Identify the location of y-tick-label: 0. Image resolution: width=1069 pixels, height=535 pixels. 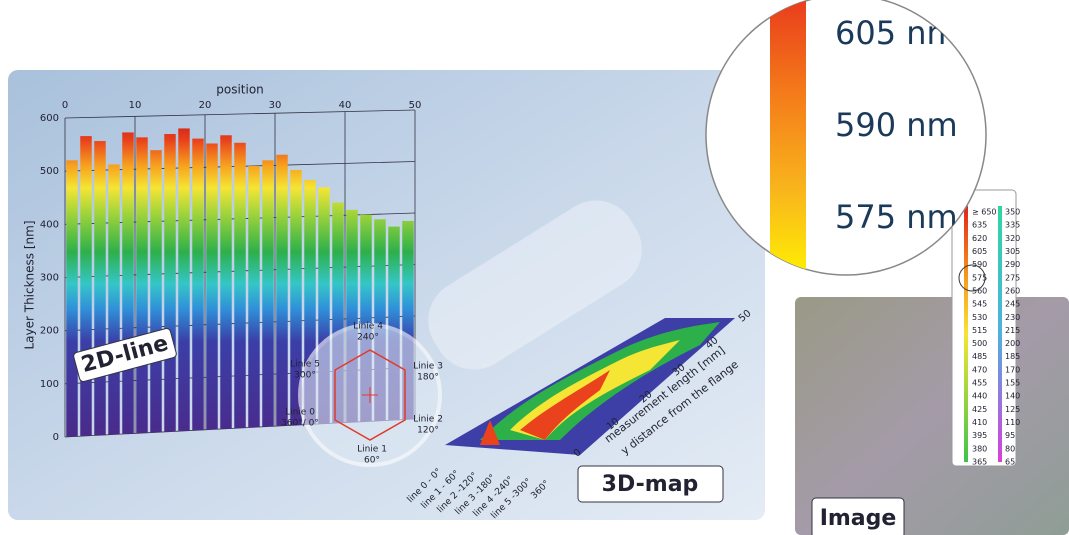
(56, 437).